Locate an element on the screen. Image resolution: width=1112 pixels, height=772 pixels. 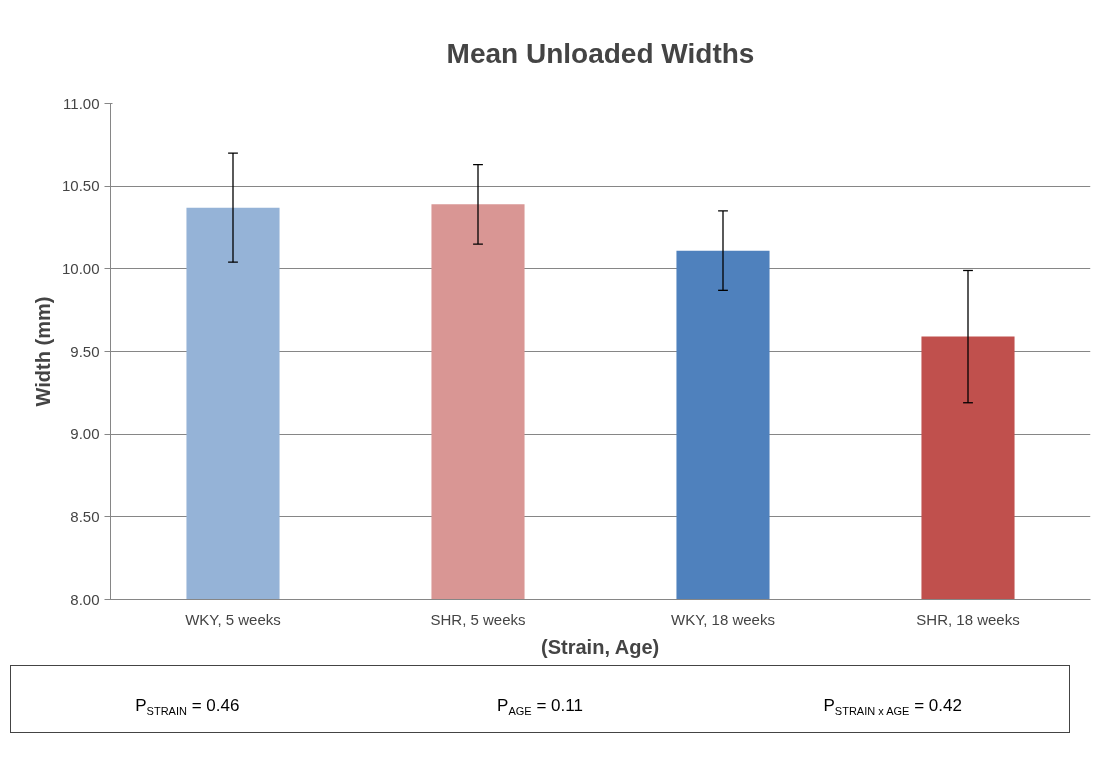
x-axis-title: (Strain, Age) is located at coordinates (600, 646).